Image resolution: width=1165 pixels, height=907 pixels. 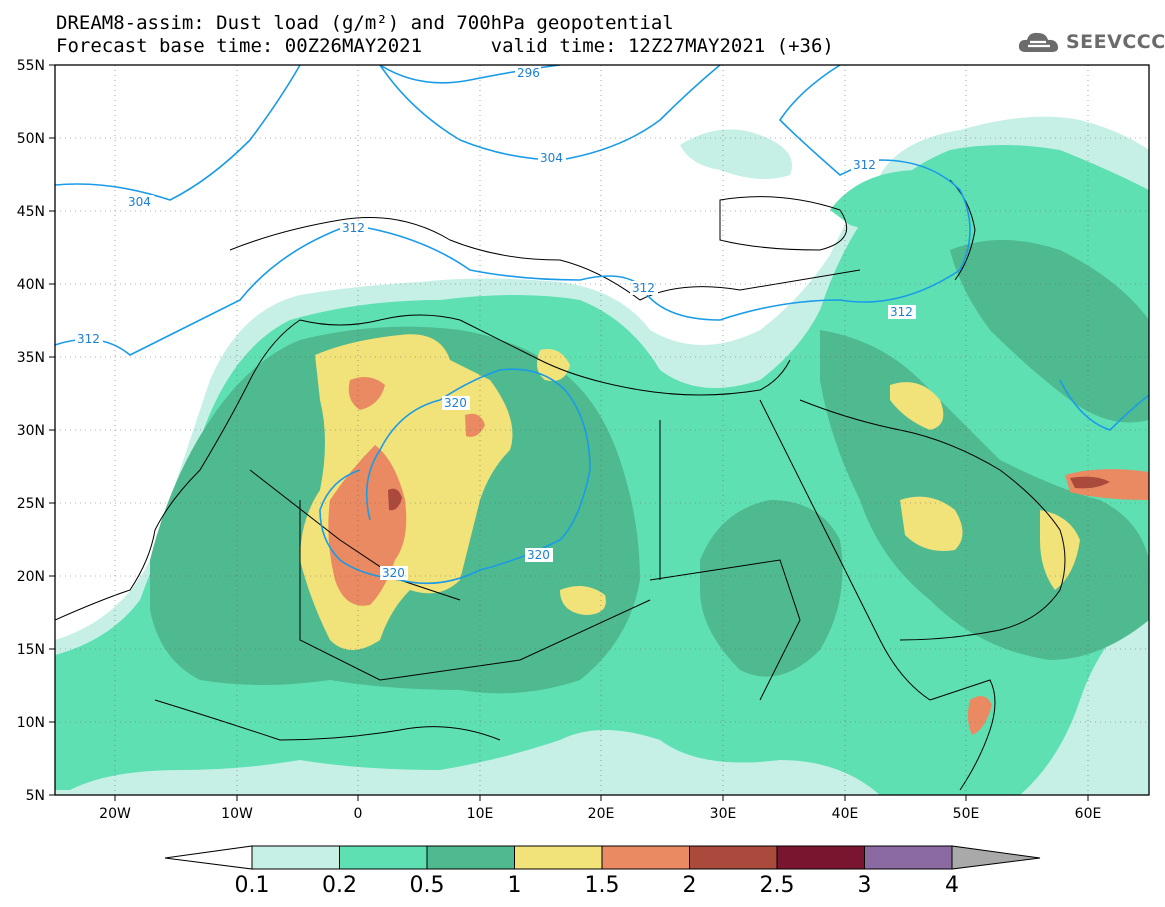 What do you see at coordinates (601, 814) in the screenshot?
I see `lon-label: 20E` at bounding box center [601, 814].